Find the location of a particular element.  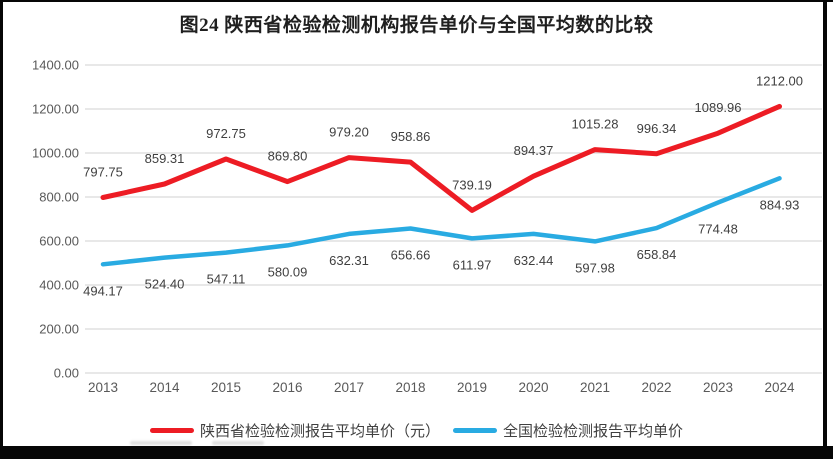

data-label-series-0: 996.34 is located at coordinates (657, 128).